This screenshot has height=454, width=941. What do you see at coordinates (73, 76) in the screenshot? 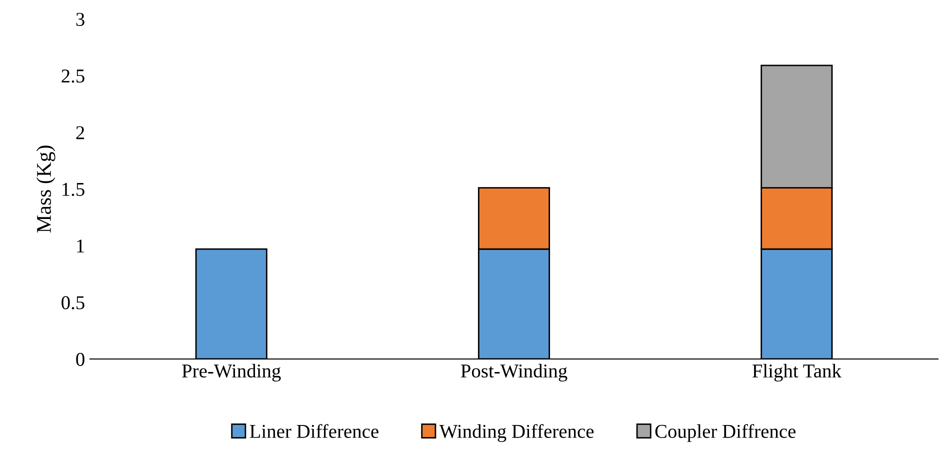
I see `y-tick-label: 2.5` at bounding box center [73, 76].